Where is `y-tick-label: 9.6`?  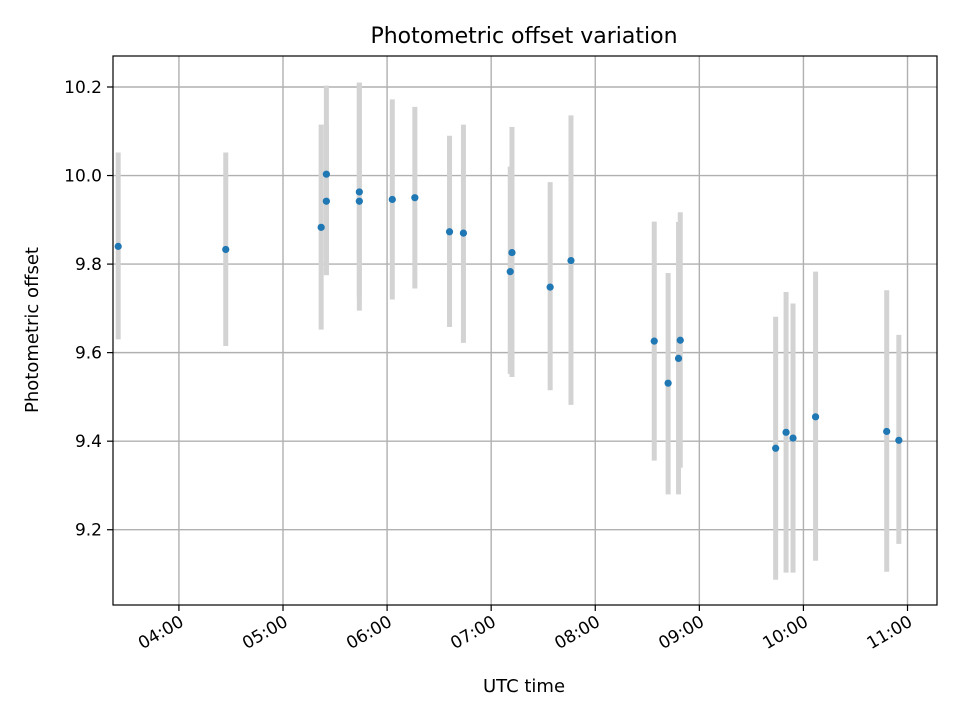 y-tick-label: 9.6 is located at coordinates (88, 354).